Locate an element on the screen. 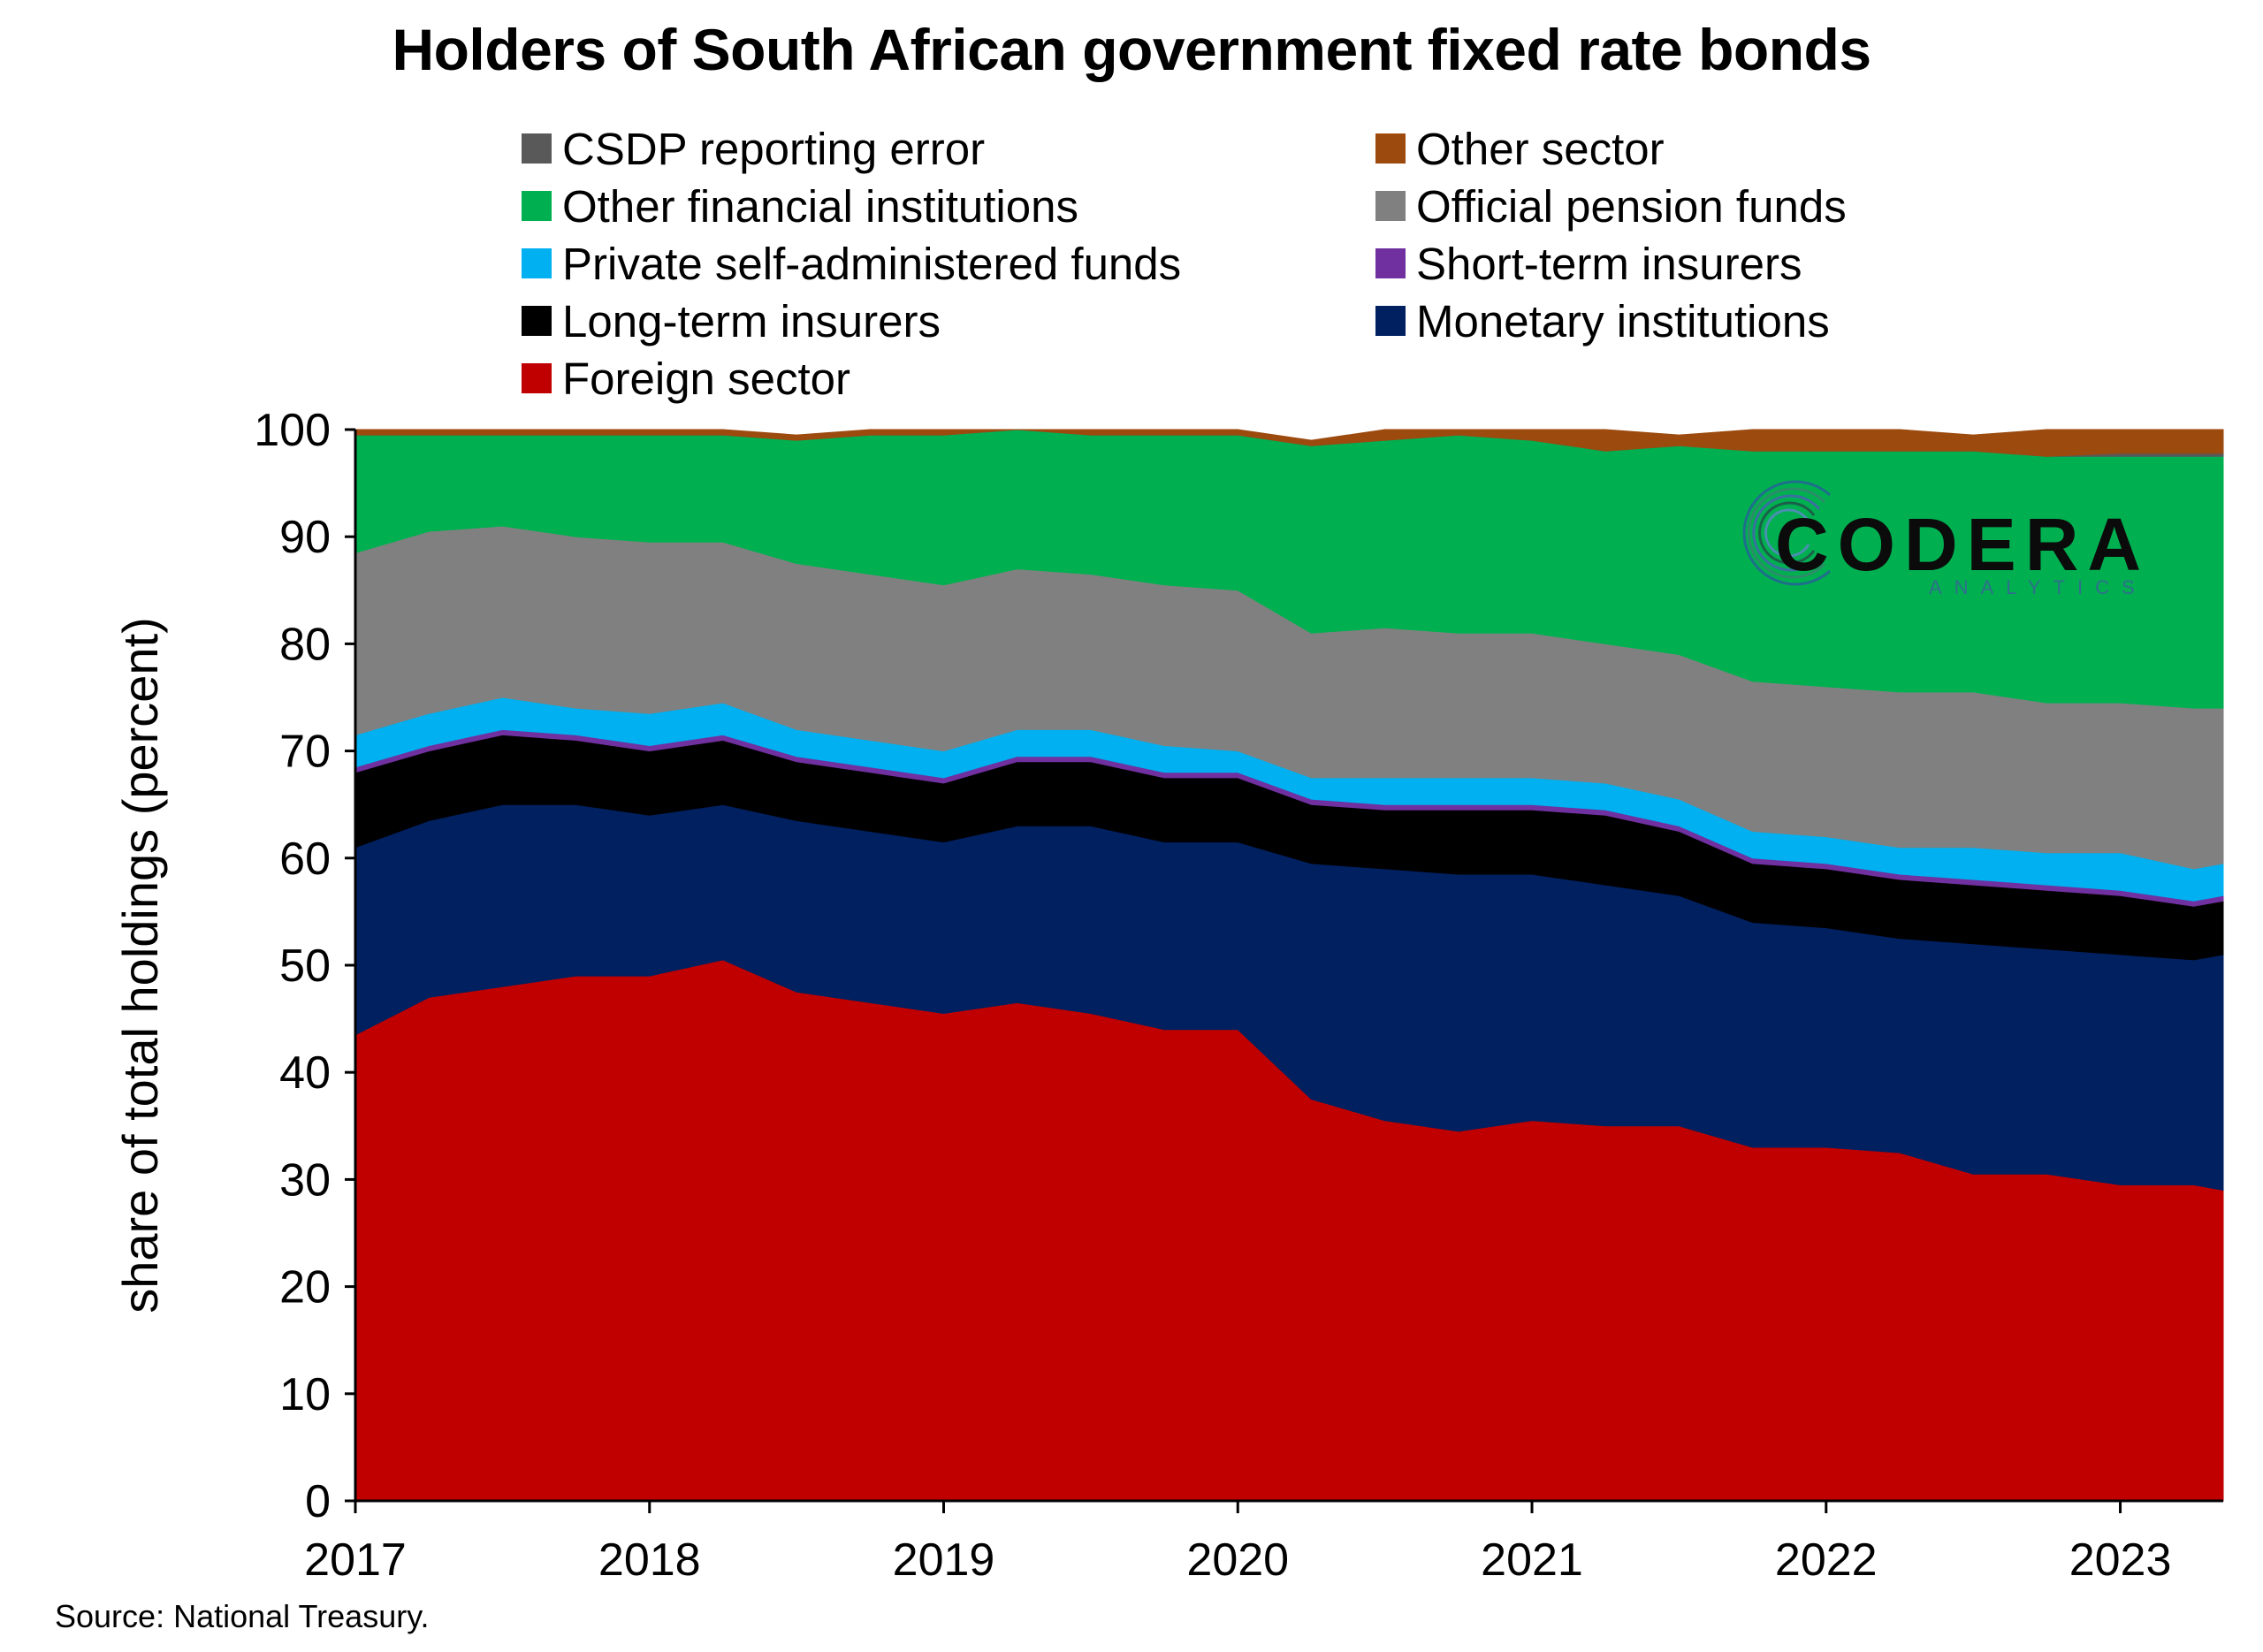 This screenshot has width=2263, height=1652. y-tick-label: 0 is located at coordinates (318, 1502).